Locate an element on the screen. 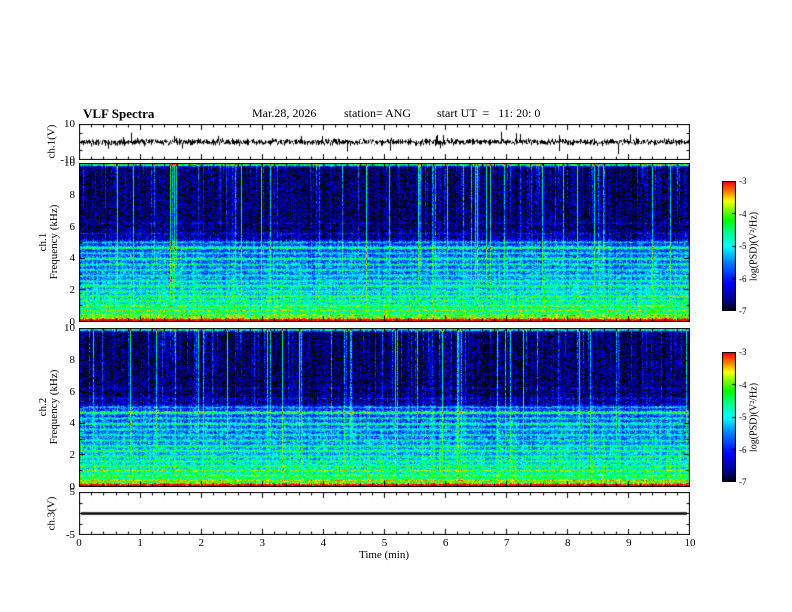  figure-title: VLF Spectra is located at coordinates (119, 113).